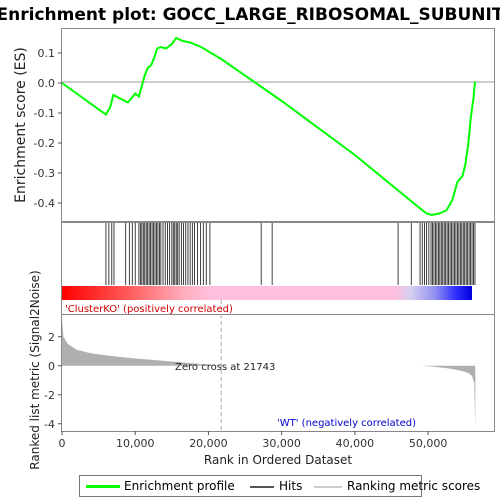 The height and width of the screenshot is (500, 500). Describe the element at coordinates (47, 53) in the screenshot. I see `es-ytick-label: 0.1` at that location.